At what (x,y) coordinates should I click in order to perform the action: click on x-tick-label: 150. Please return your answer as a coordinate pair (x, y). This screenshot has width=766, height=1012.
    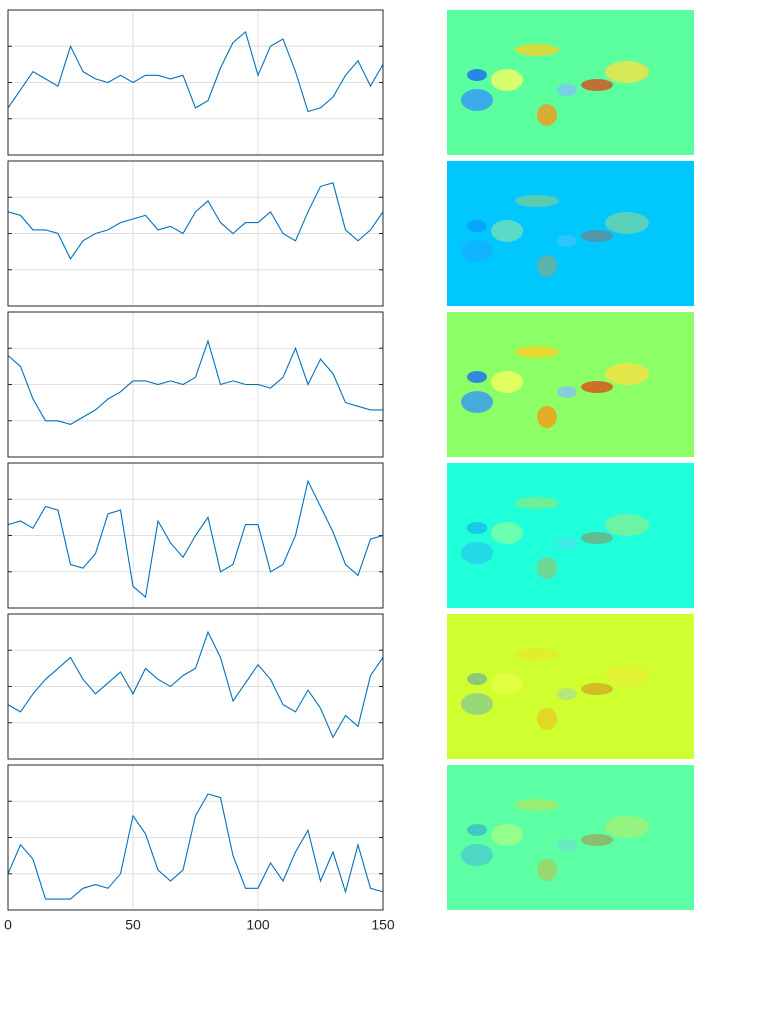
    Looking at the image, I should click on (383, 925).